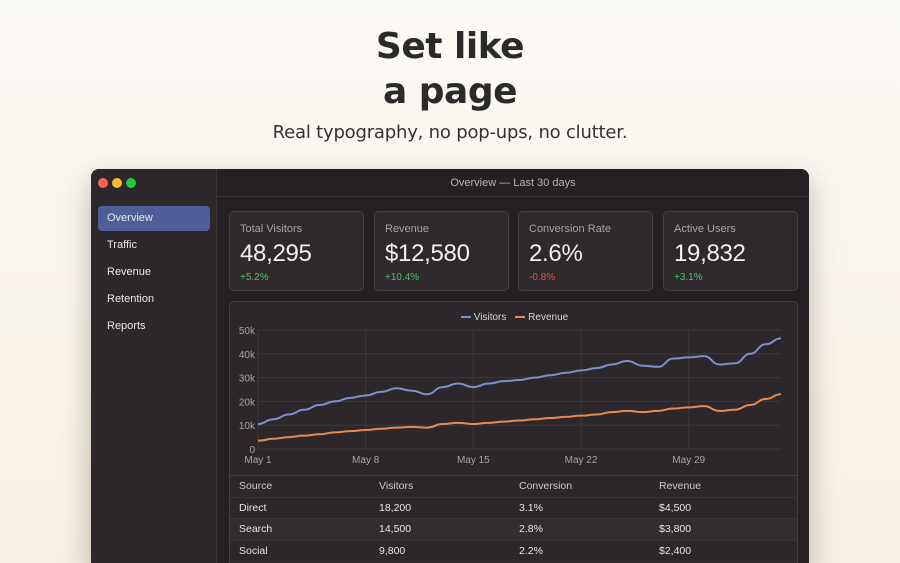 This screenshot has width=900, height=563. Describe the element at coordinates (247, 379) in the screenshot. I see `y-tick-label: 30k` at that location.